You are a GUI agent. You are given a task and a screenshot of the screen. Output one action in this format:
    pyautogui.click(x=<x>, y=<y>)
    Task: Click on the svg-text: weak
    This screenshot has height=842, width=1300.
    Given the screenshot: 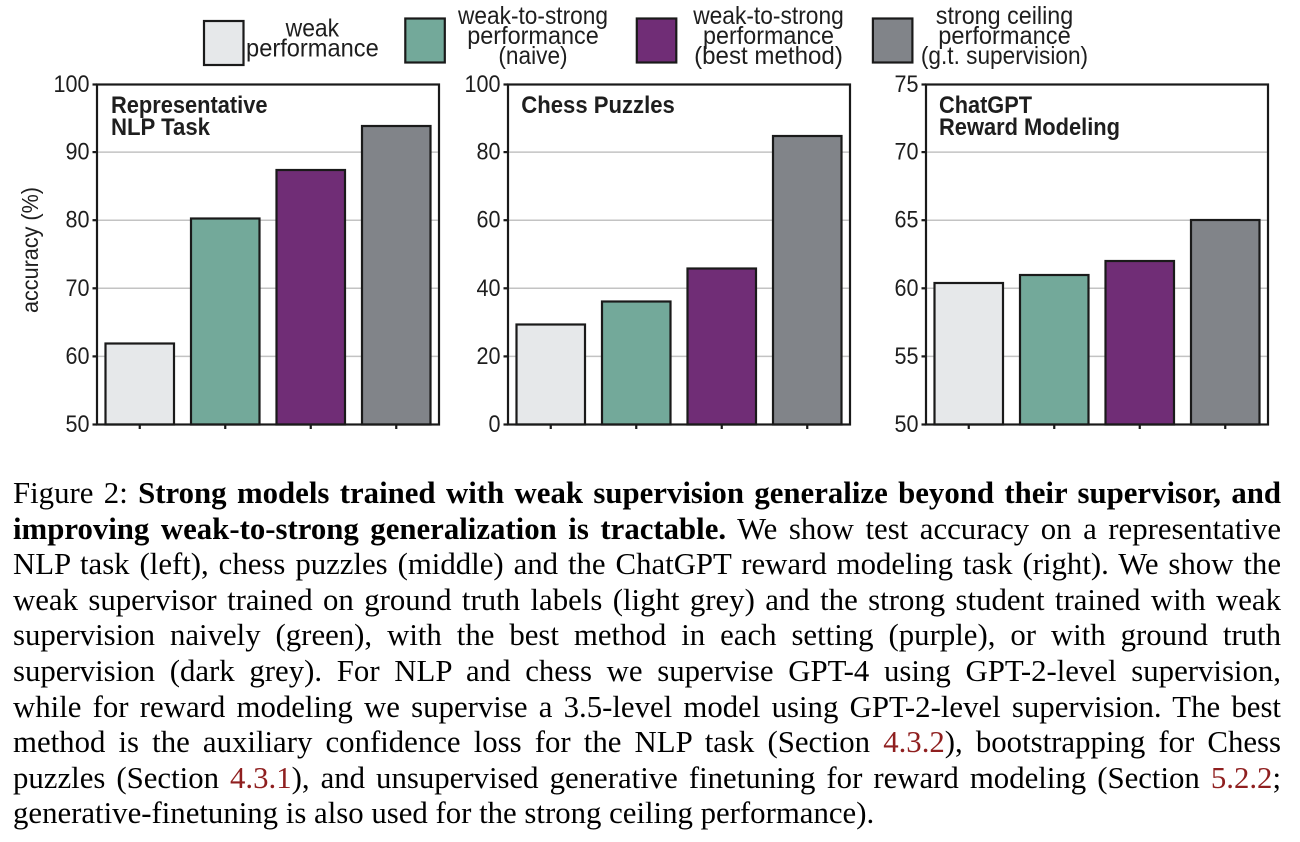 What is the action you would take?
    pyautogui.click(x=312, y=28)
    